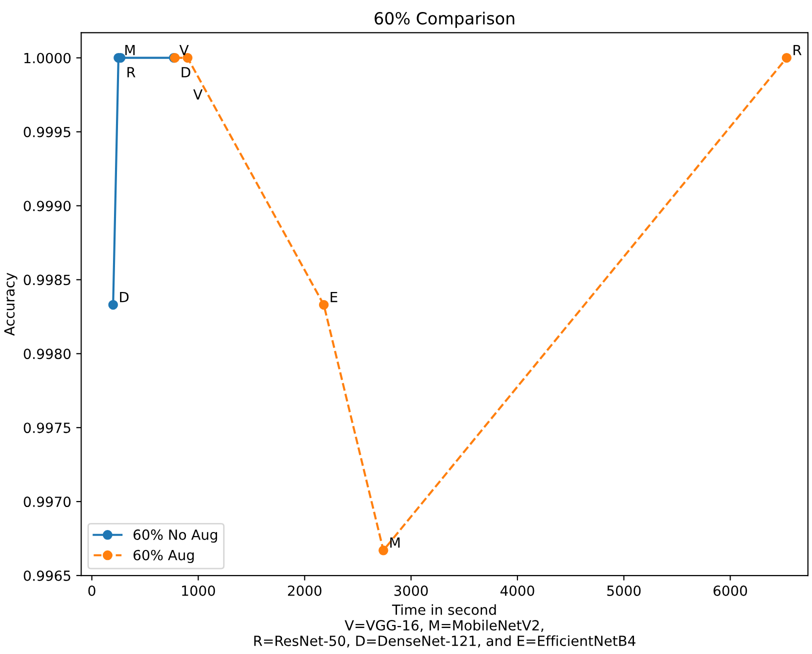 The image size is (812, 654). I want to click on x-tick-label: 3000, so click(411, 590).